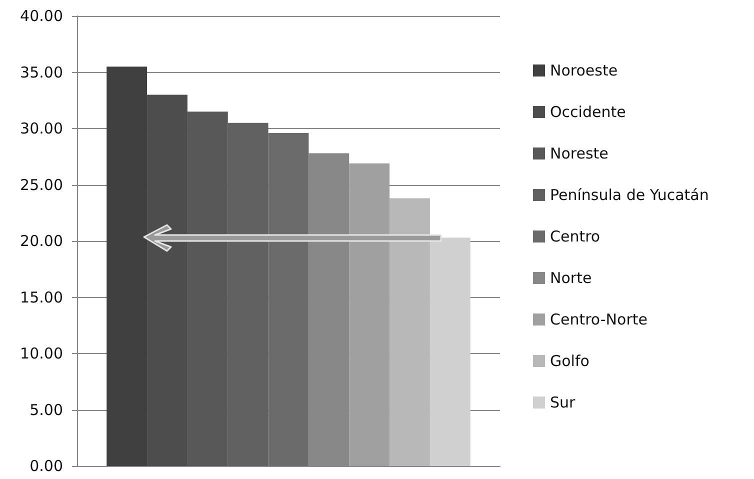  Describe the element at coordinates (579, 153) in the screenshot. I see `legend-label: Noreste` at that location.